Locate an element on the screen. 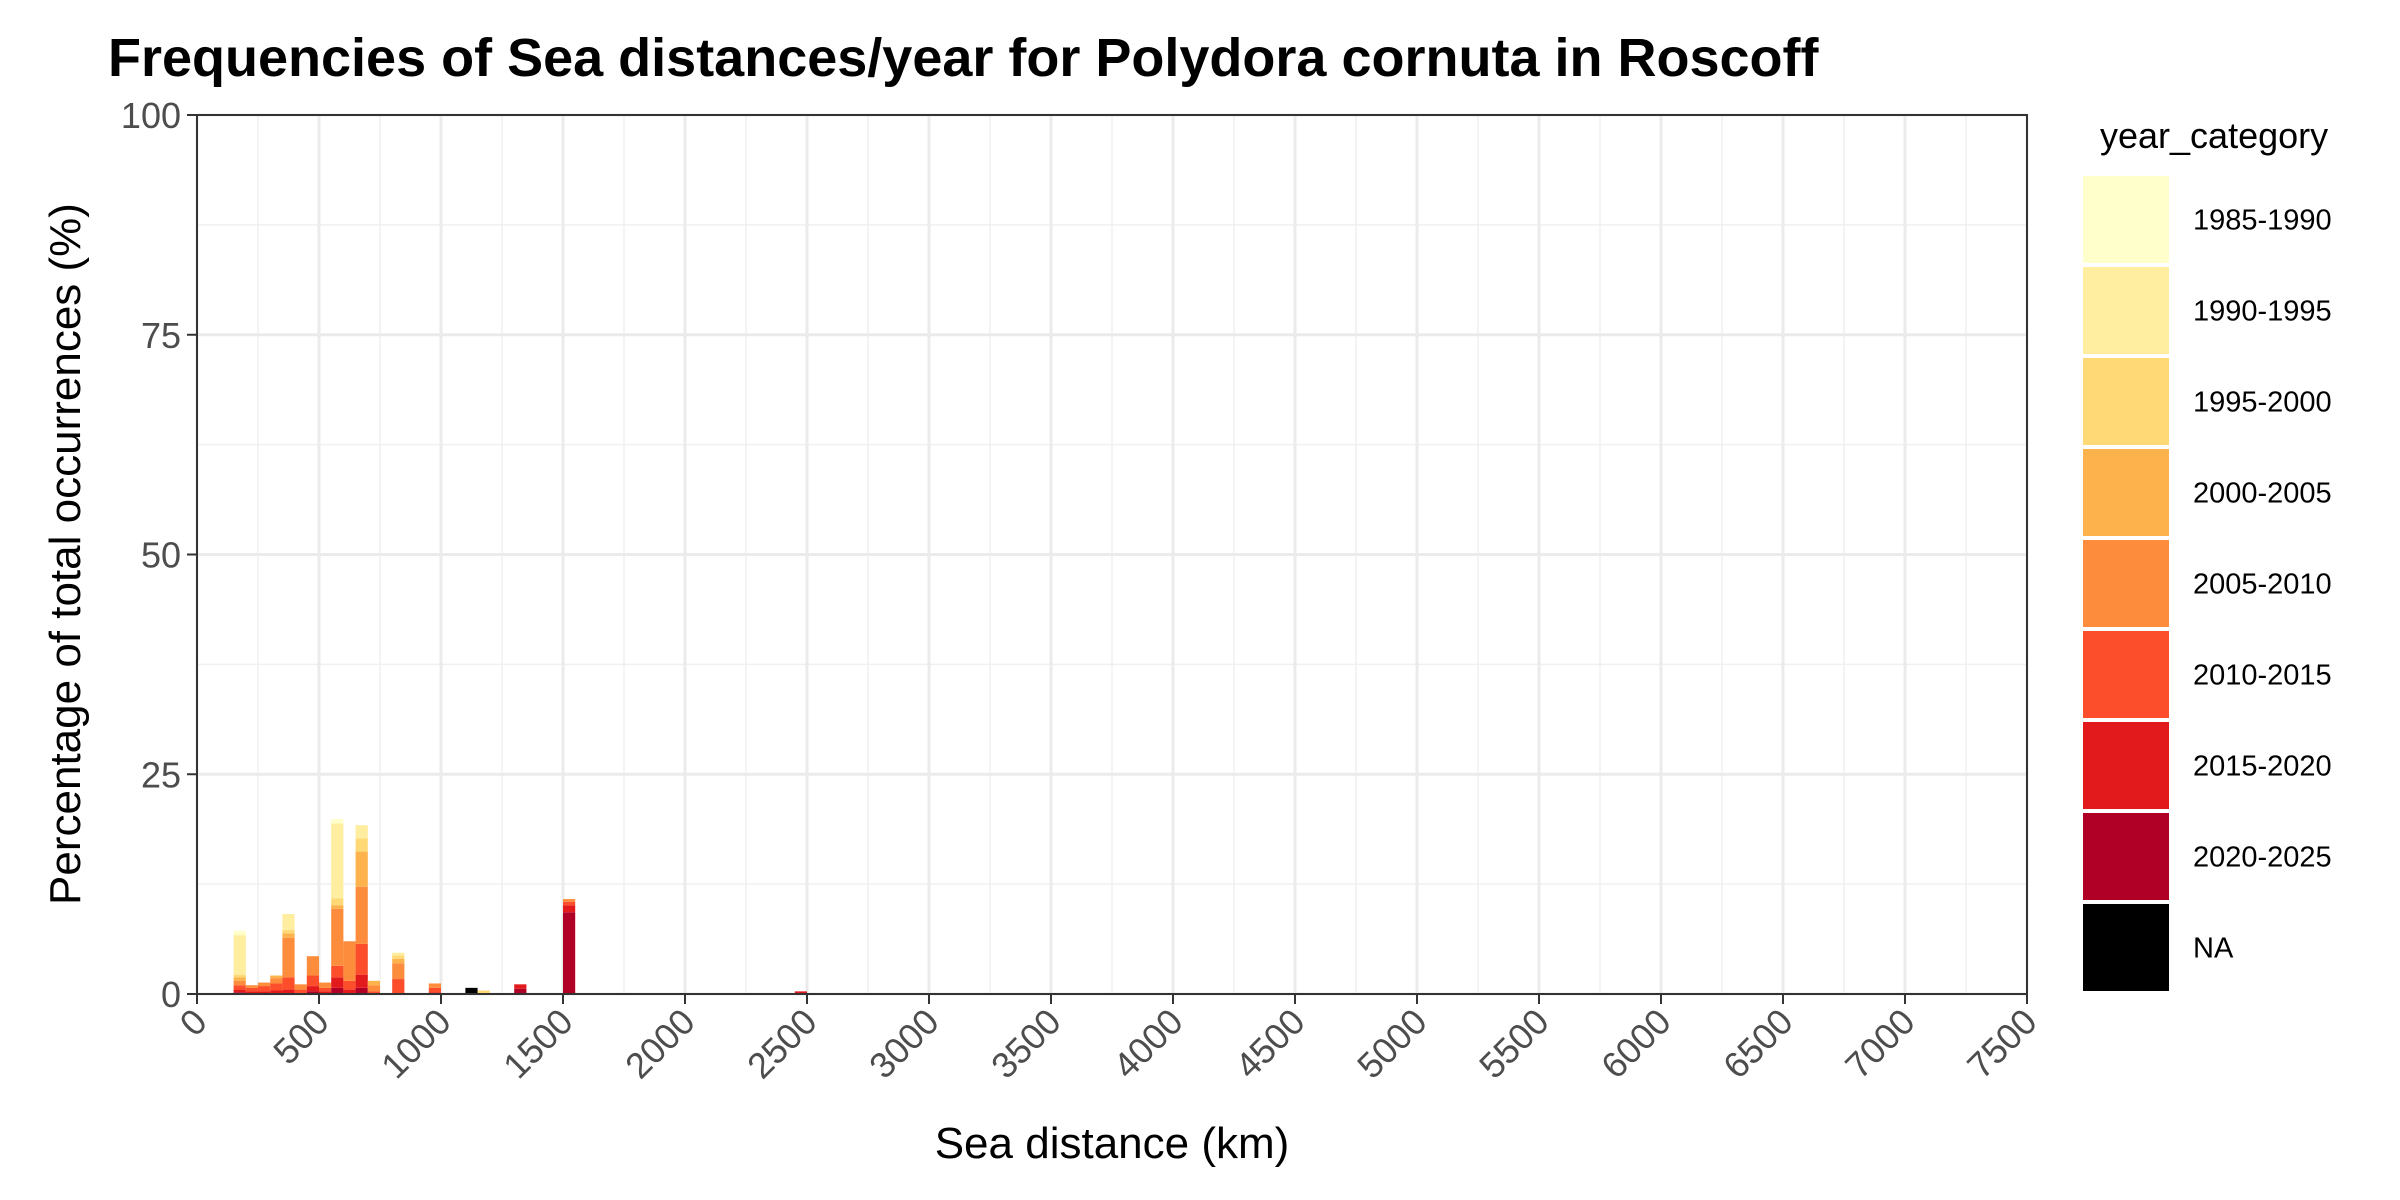 Image resolution: width=2400 pixels, height=1200 pixels. legend-label: 1995-2000 is located at coordinates (2262, 403).